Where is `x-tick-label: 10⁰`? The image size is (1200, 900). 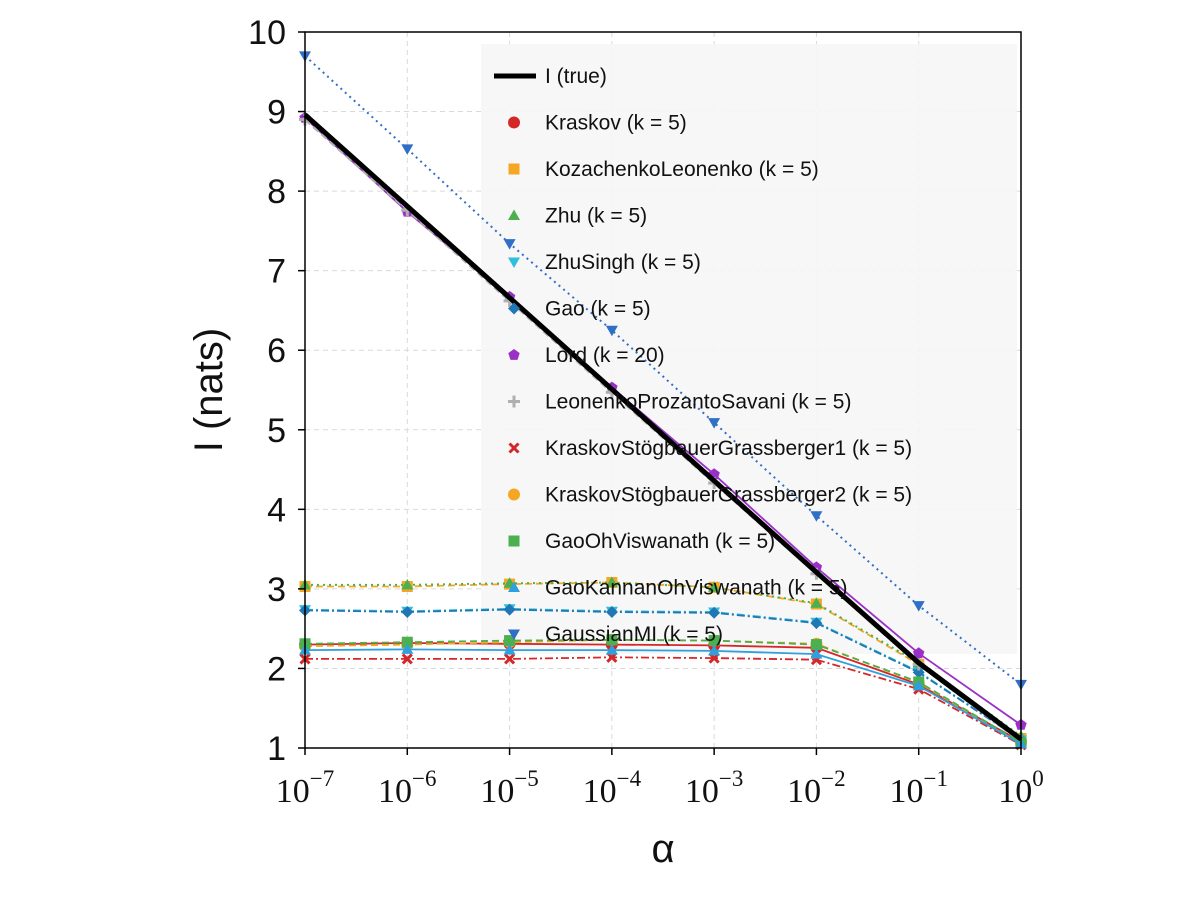
x-tick-label: 10⁰ is located at coordinates (1021, 788).